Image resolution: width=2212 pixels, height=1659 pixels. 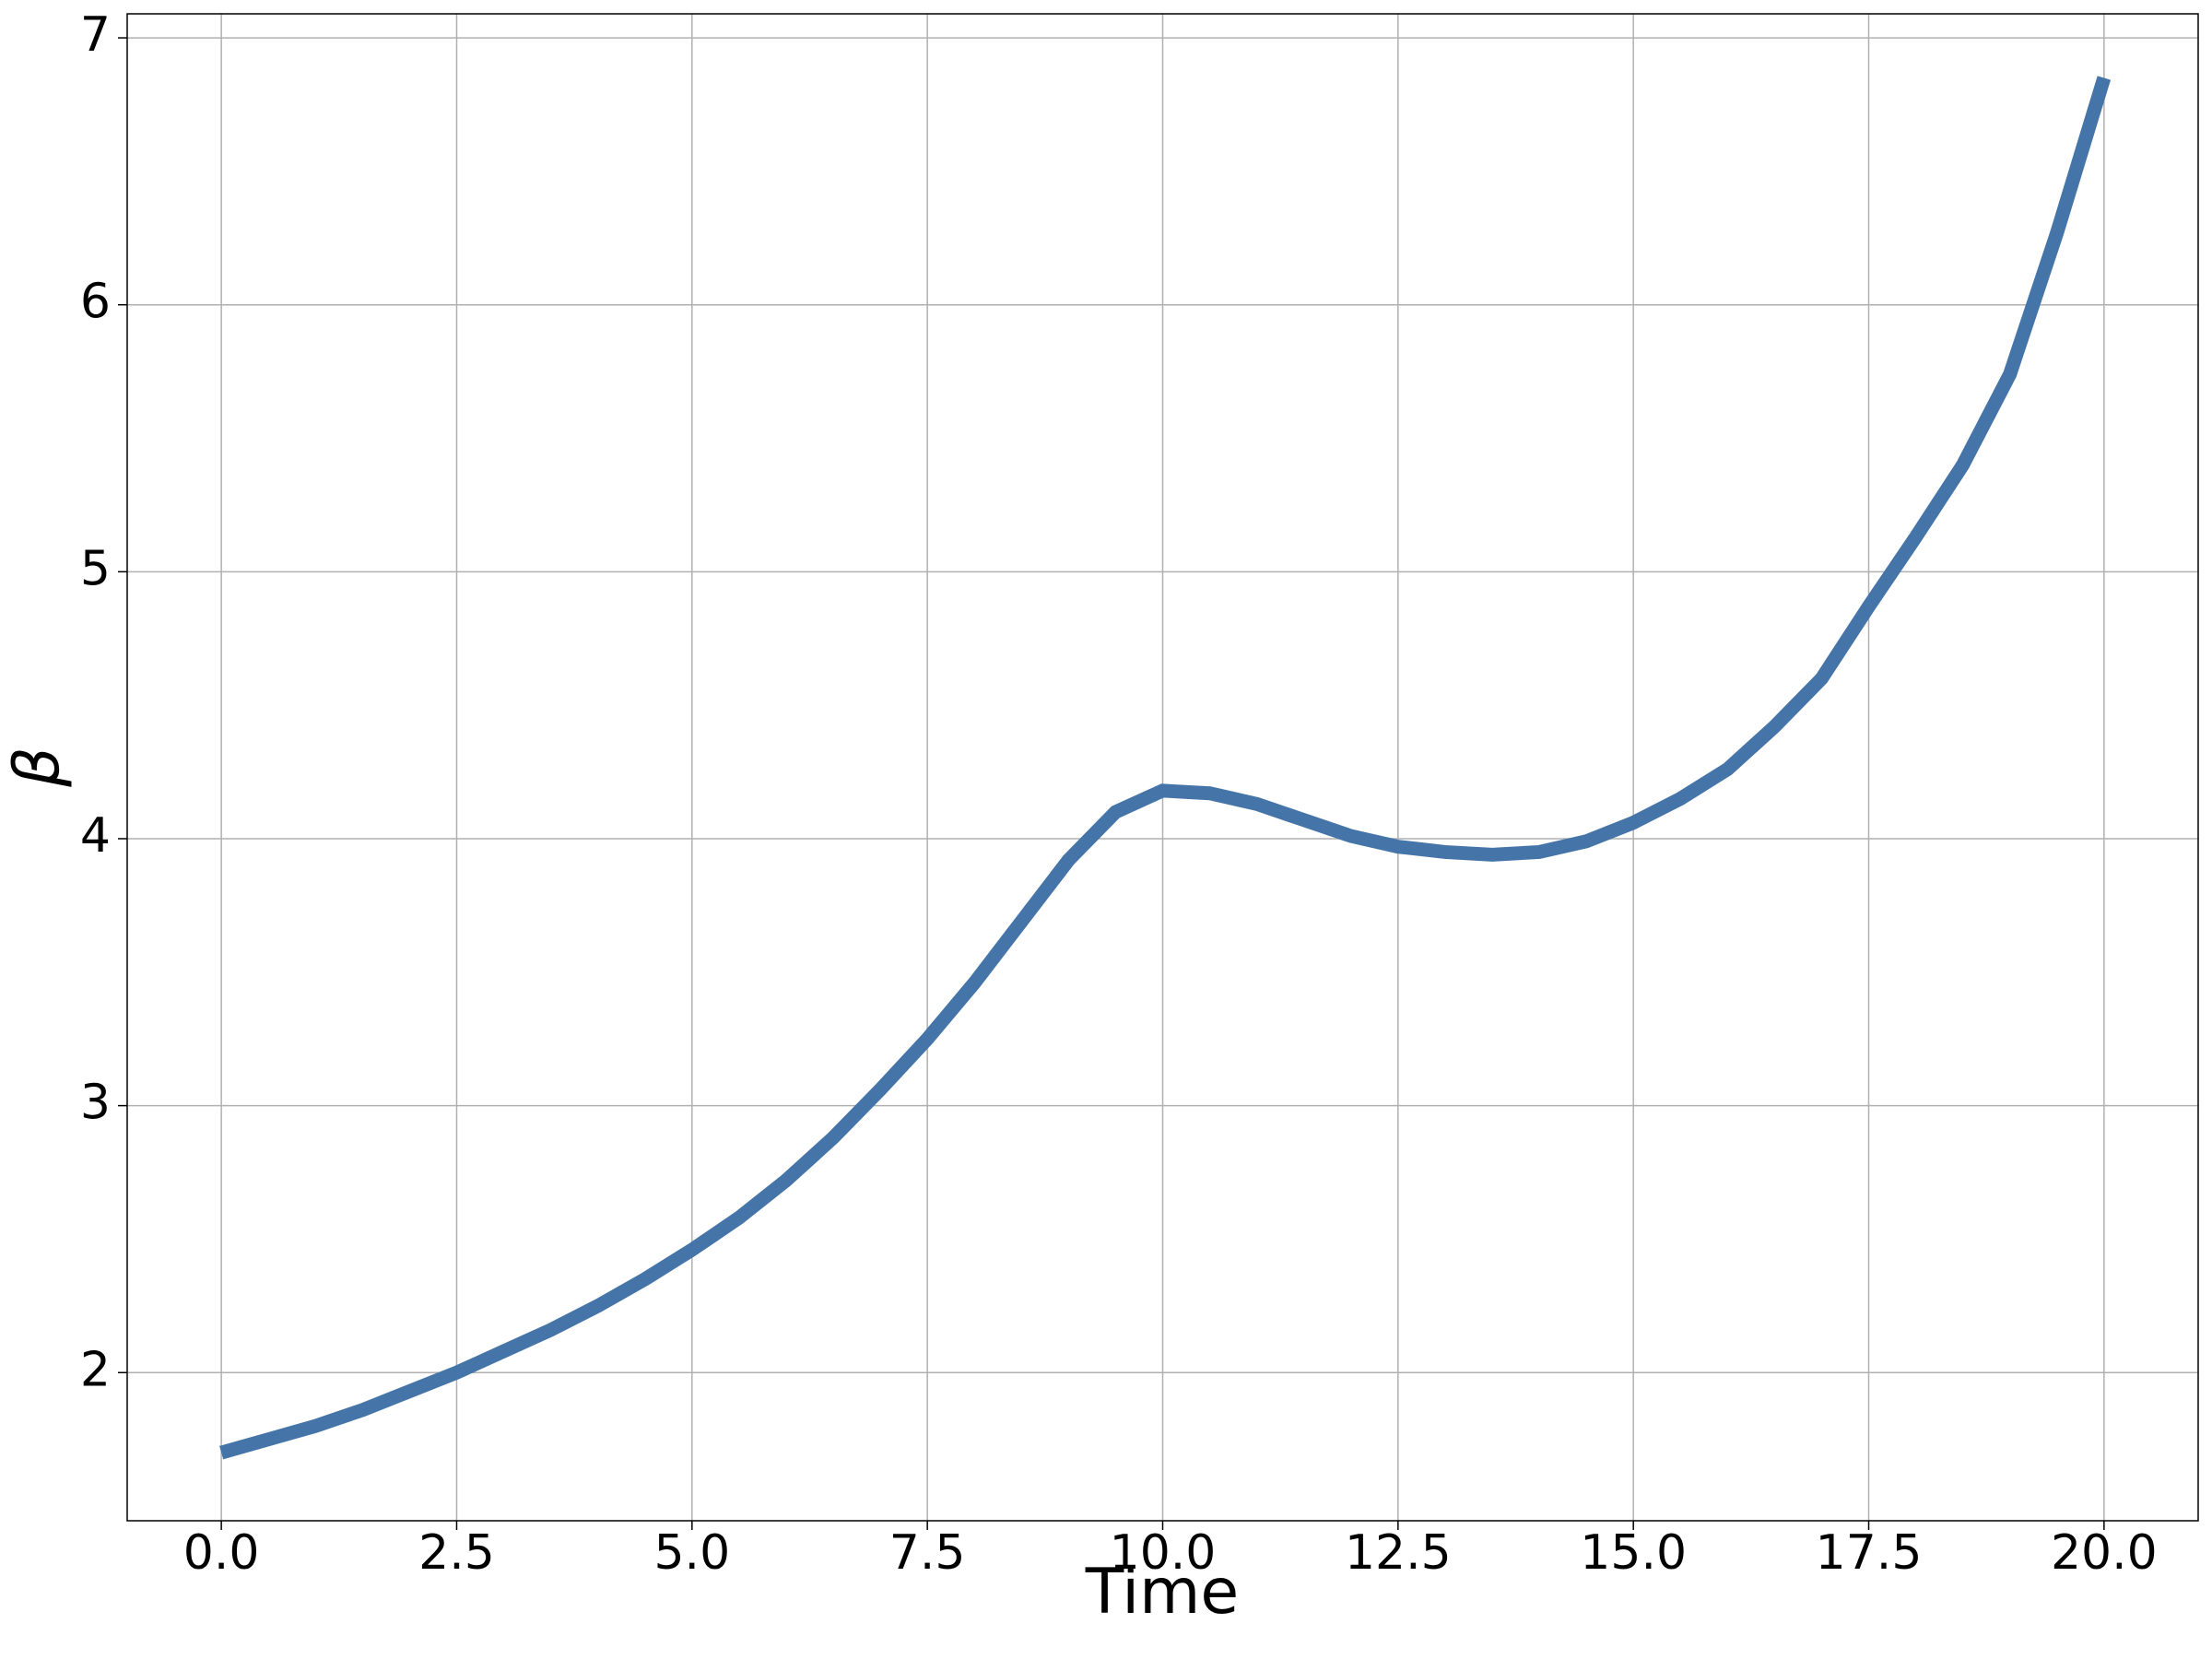 I want to click on x-tick-label: 12.5, so click(x=1398, y=1553).